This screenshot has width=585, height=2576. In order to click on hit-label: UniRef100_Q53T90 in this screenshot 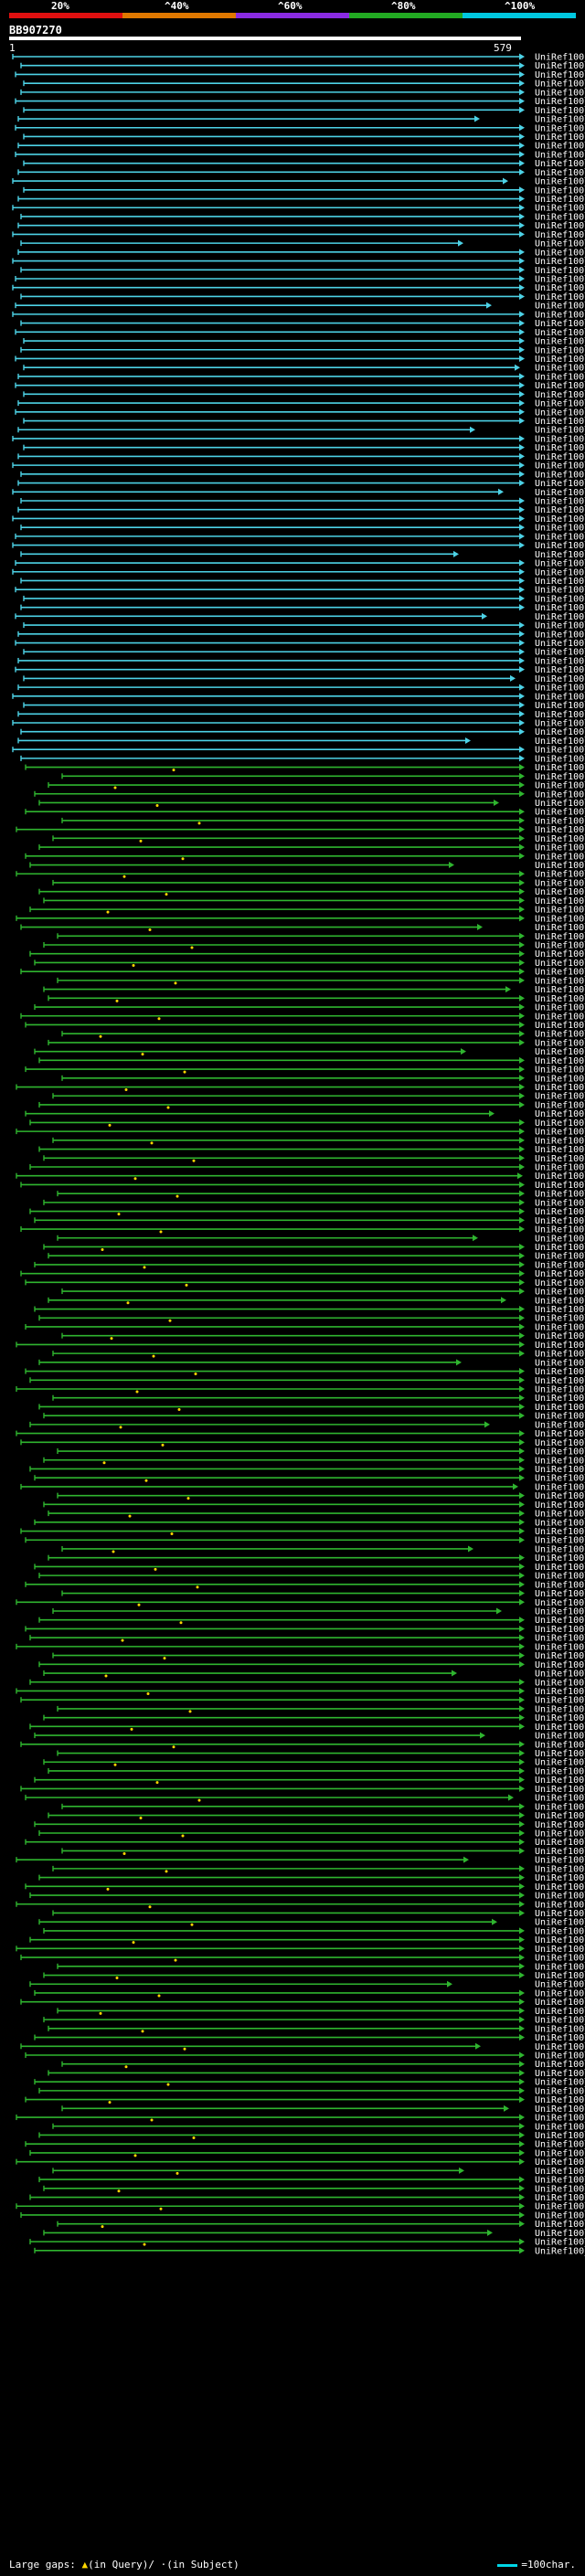, I will do `click(560, 1675)`.